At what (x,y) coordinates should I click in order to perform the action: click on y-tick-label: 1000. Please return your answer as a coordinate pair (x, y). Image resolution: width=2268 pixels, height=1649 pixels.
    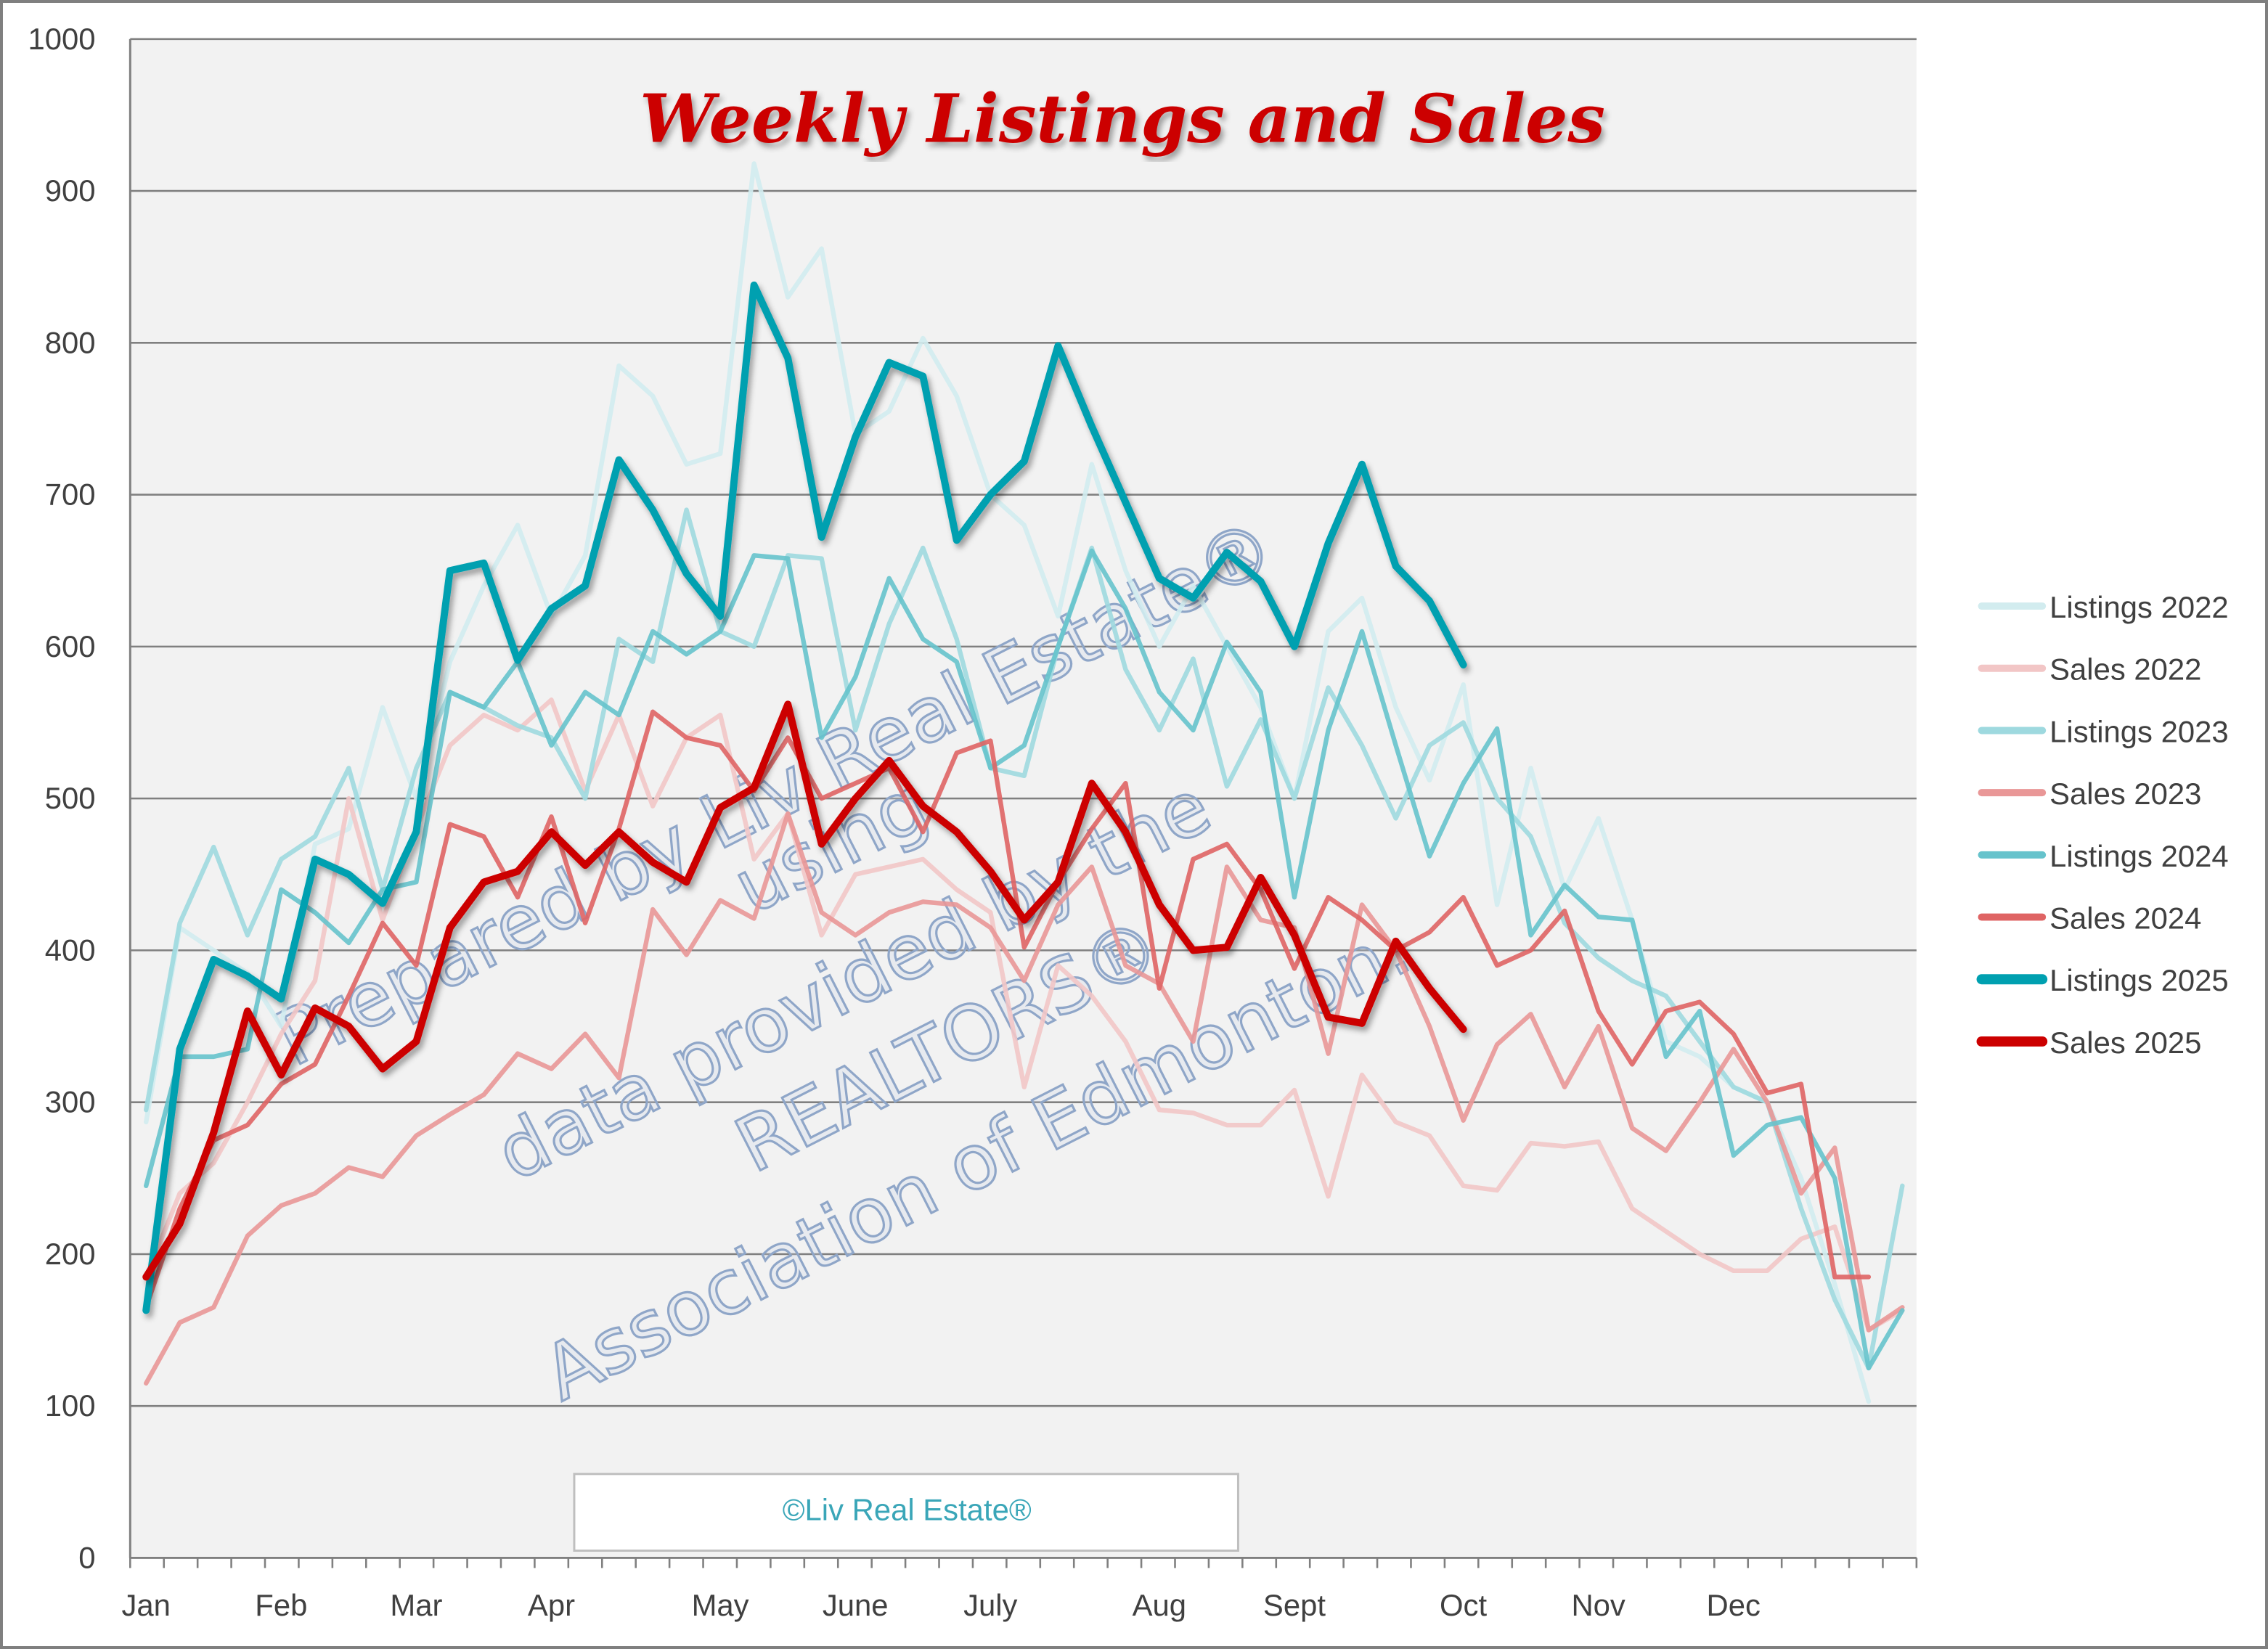
    Looking at the image, I should click on (61, 39).